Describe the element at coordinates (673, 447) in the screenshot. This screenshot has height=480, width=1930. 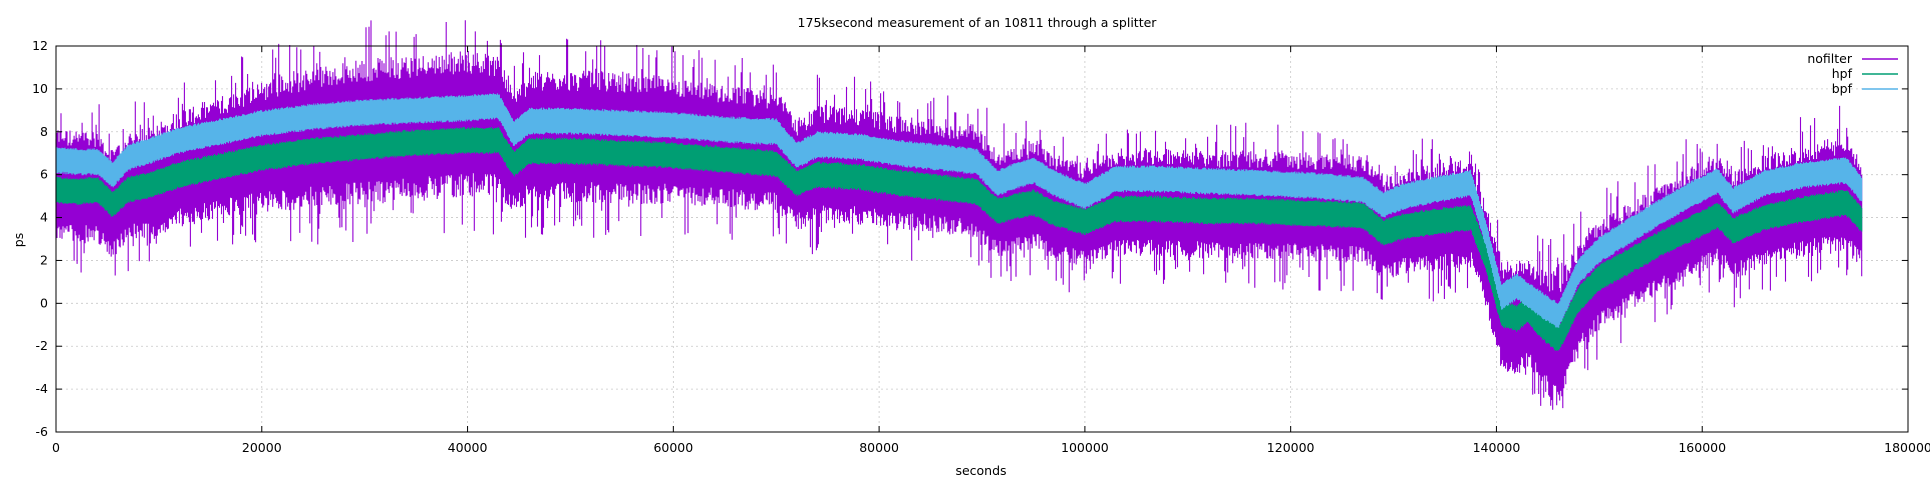
I see `x-tick-label: 60000` at that location.